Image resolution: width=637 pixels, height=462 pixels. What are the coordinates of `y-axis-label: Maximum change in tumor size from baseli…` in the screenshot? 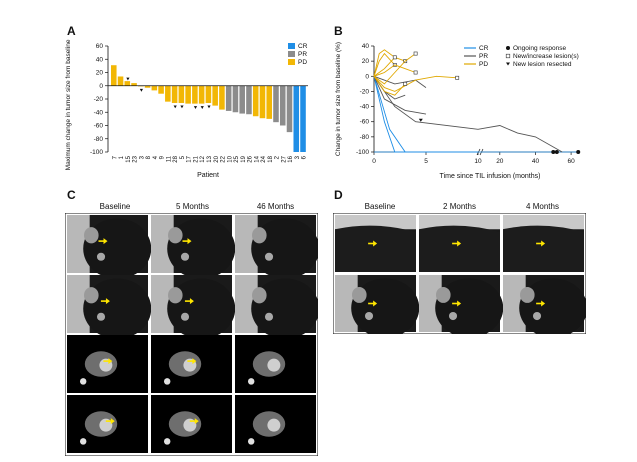 It's located at (68, 104).